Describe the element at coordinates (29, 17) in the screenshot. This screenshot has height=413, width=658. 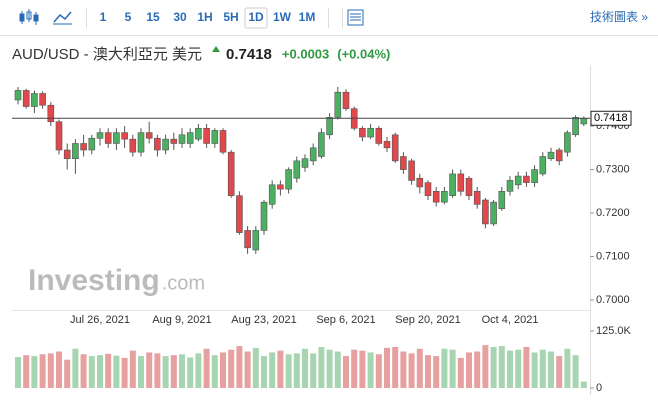
I see `candle-icon` at that location.